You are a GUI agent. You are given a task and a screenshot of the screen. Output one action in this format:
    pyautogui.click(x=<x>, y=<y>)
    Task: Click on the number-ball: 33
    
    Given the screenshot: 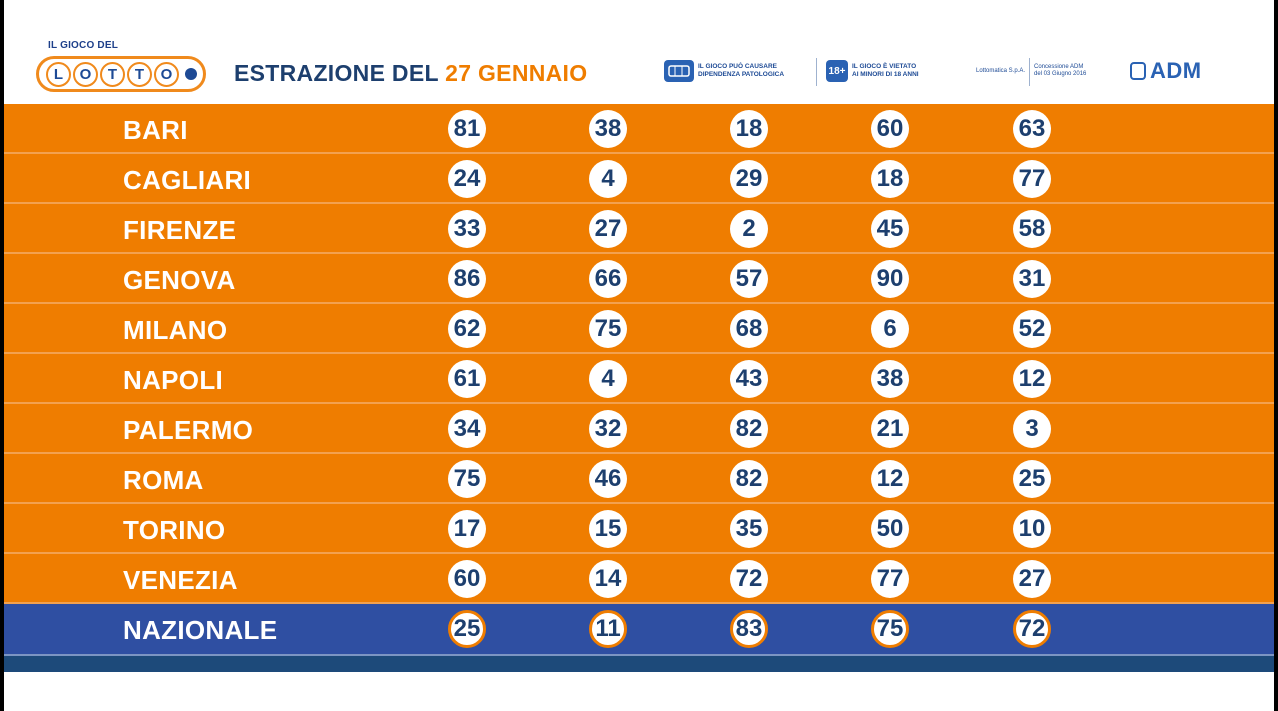 What is the action you would take?
    pyautogui.click(x=467, y=229)
    